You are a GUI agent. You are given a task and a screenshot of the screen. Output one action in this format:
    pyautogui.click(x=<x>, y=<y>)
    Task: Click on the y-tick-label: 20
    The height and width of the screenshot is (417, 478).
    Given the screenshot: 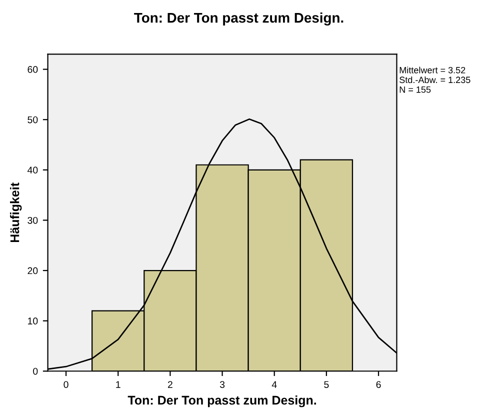 What is the action you would take?
    pyautogui.click(x=33, y=270)
    